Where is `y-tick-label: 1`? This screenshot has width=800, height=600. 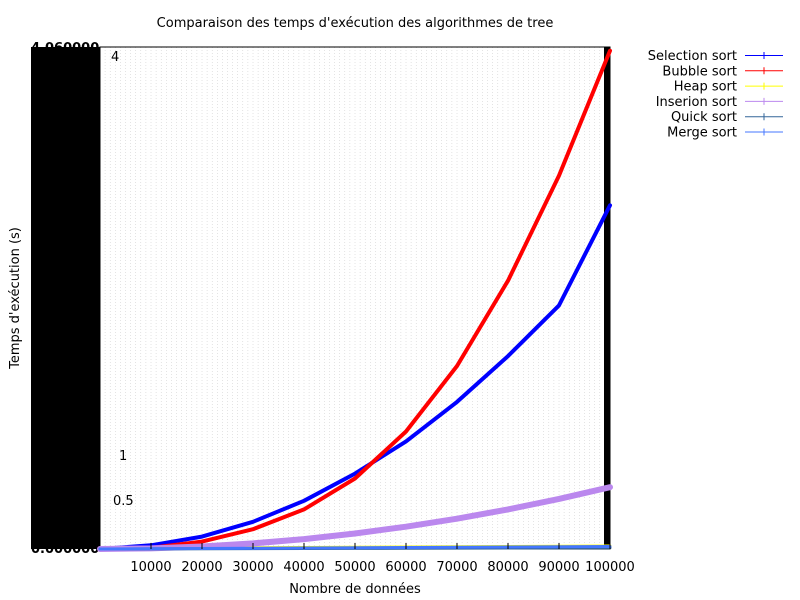 y-tick-label: 1 is located at coordinates (123, 456).